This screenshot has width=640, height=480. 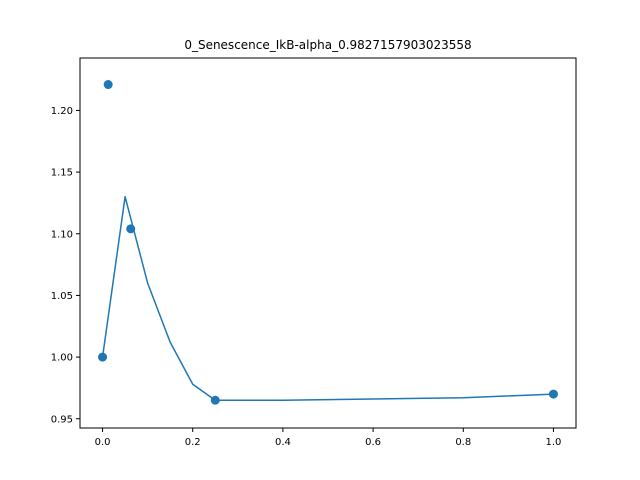 I want to click on x-tick-label: 0.4, so click(x=283, y=442).